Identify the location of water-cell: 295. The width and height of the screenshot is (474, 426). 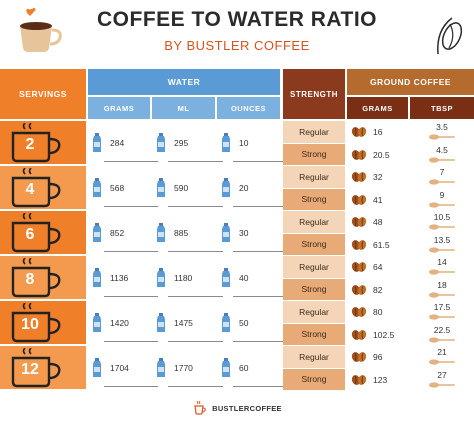
(185, 143).